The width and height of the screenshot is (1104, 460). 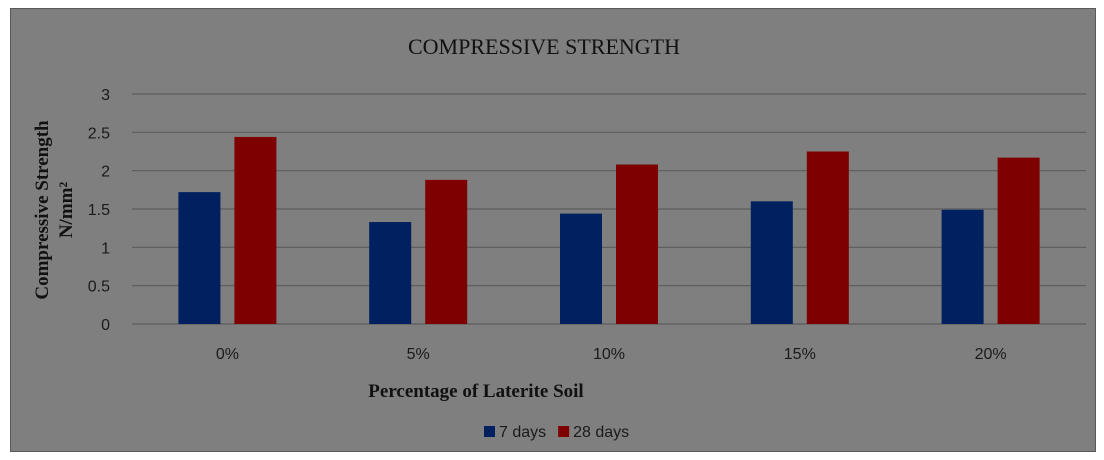 I want to click on y-axis-title: Compressive Strength N/mm², so click(x=54, y=210).